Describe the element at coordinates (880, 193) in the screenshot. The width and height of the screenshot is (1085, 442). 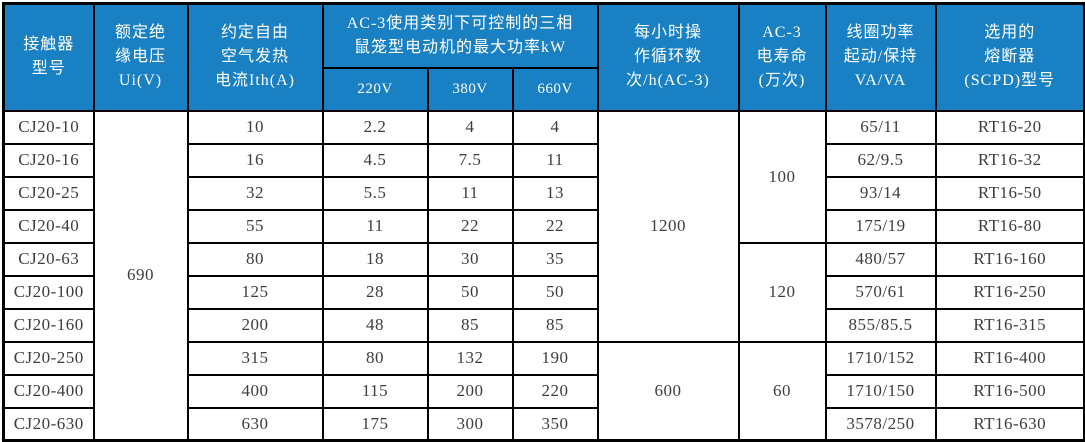
I see `cell-coil: 93/14` at that location.